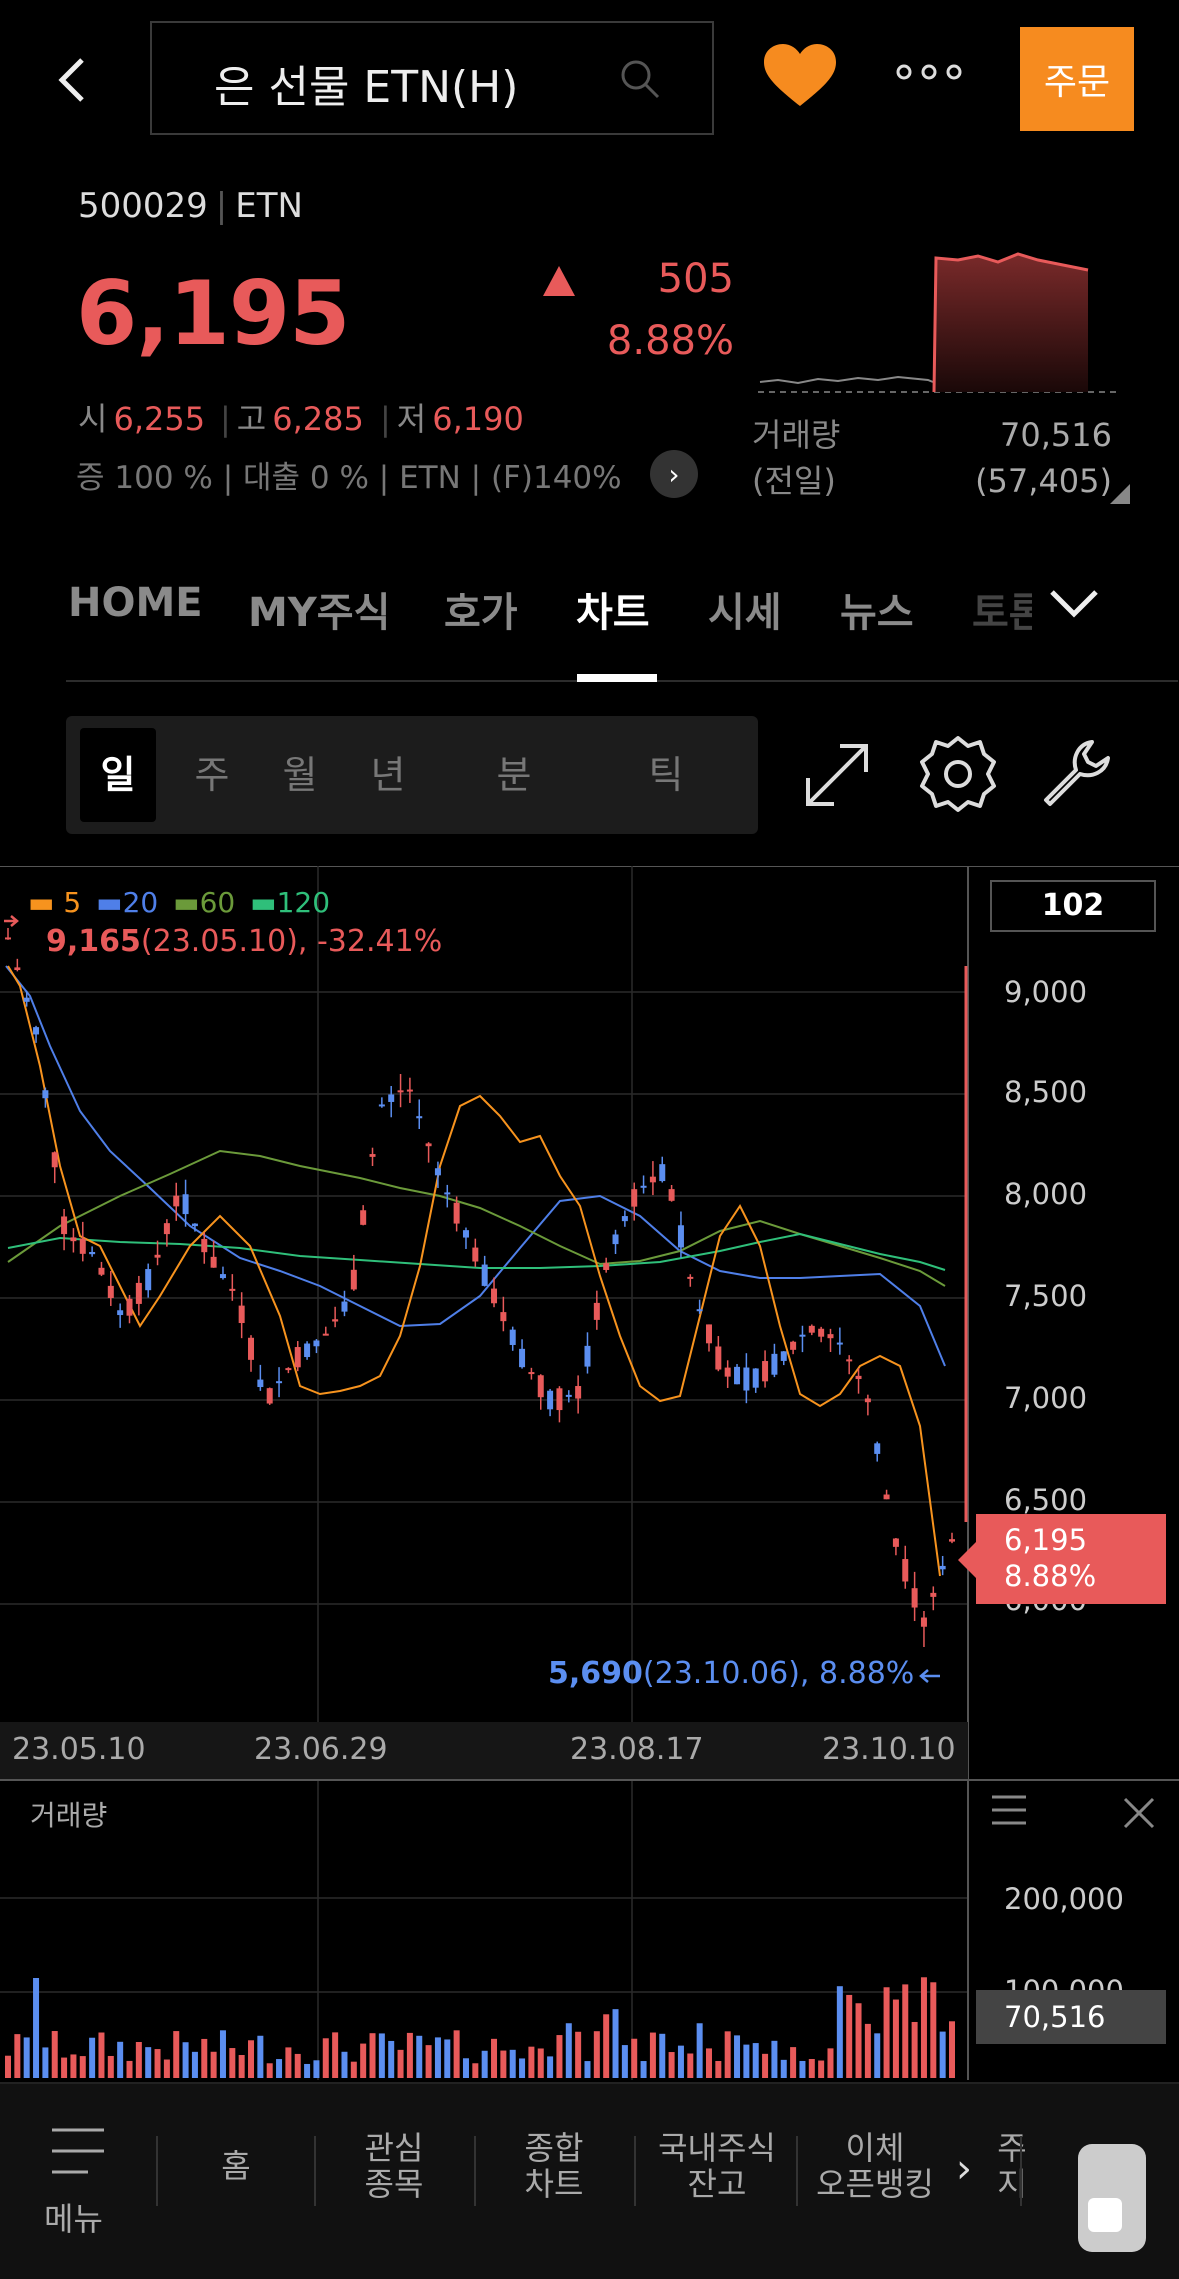 The image size is (1179, 2279). What do you see at coordinates (388, 775) in the screenshot?
I see `period-year: 년` at bounding box center [388, 775].